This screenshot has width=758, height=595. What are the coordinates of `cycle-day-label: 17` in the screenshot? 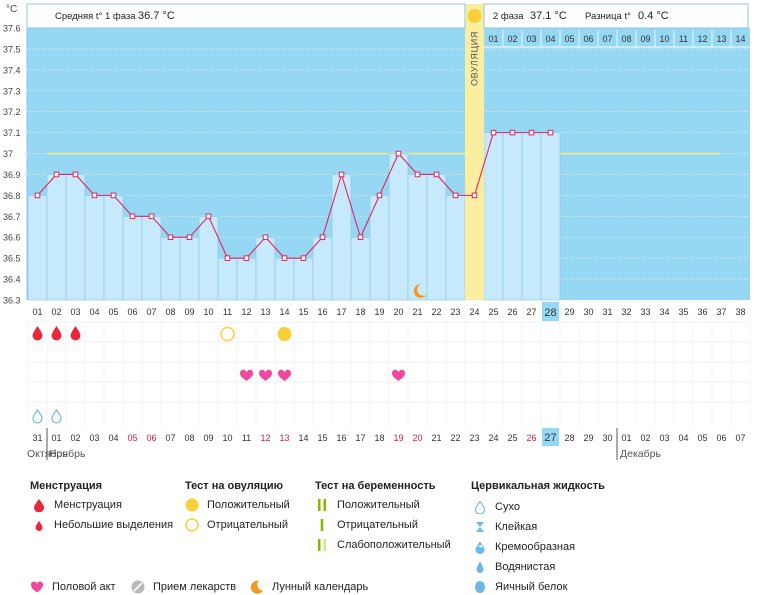 It's located at (341, 312).